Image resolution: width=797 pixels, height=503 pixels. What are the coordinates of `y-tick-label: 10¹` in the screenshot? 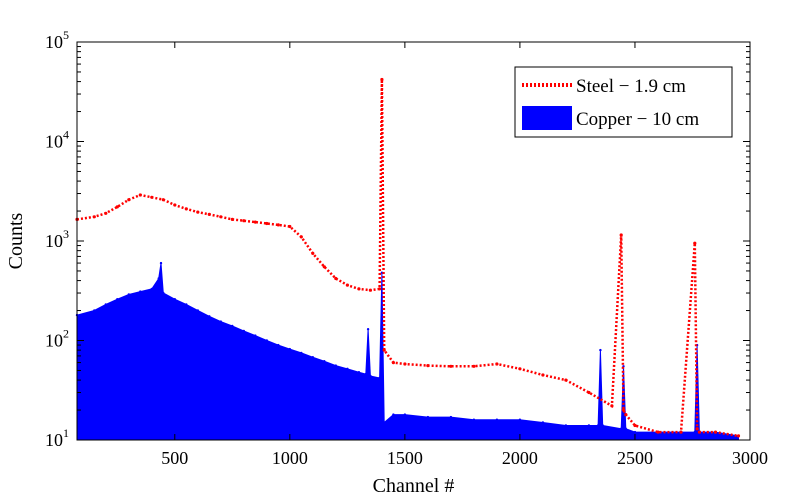 It's located at (57, 438).